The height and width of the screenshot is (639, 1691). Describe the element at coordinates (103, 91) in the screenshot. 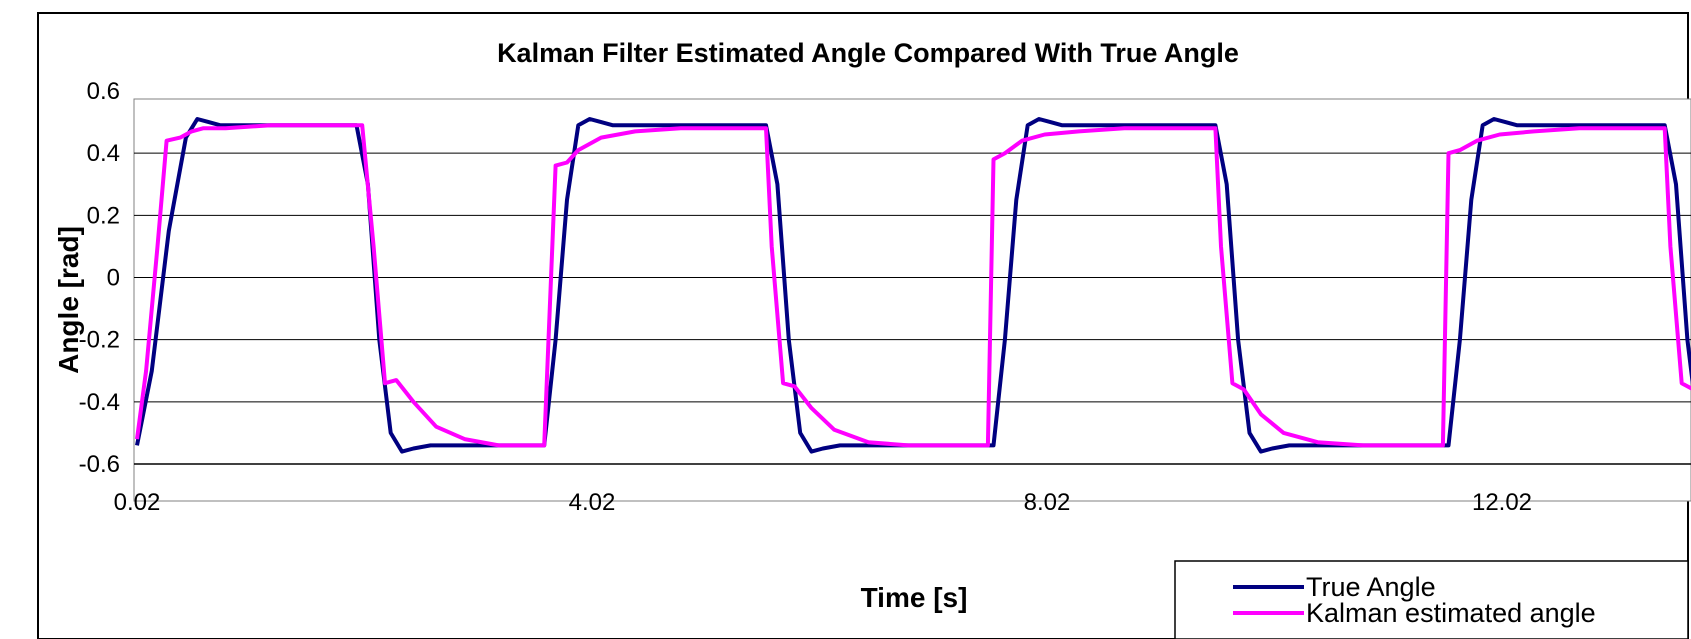

I see `y-tick-label: 0.6` at that location.